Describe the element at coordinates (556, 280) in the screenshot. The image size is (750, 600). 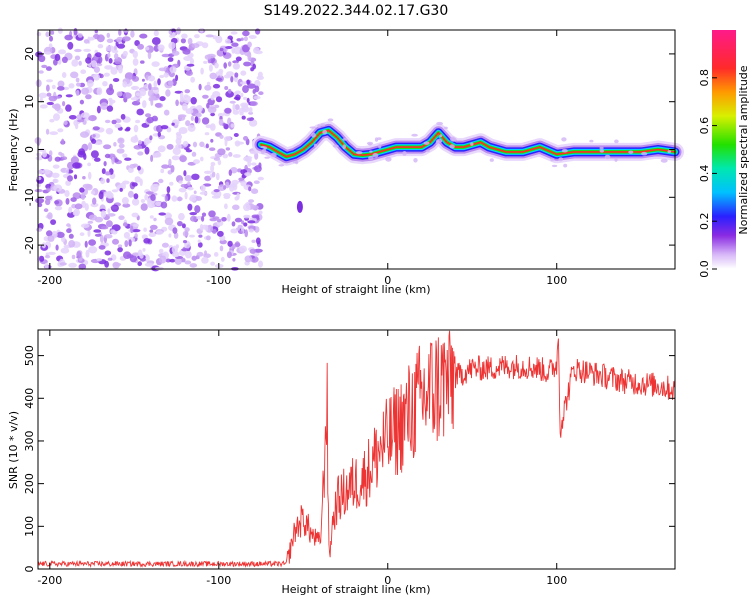
I see `x-tick-label: 100` at that location.